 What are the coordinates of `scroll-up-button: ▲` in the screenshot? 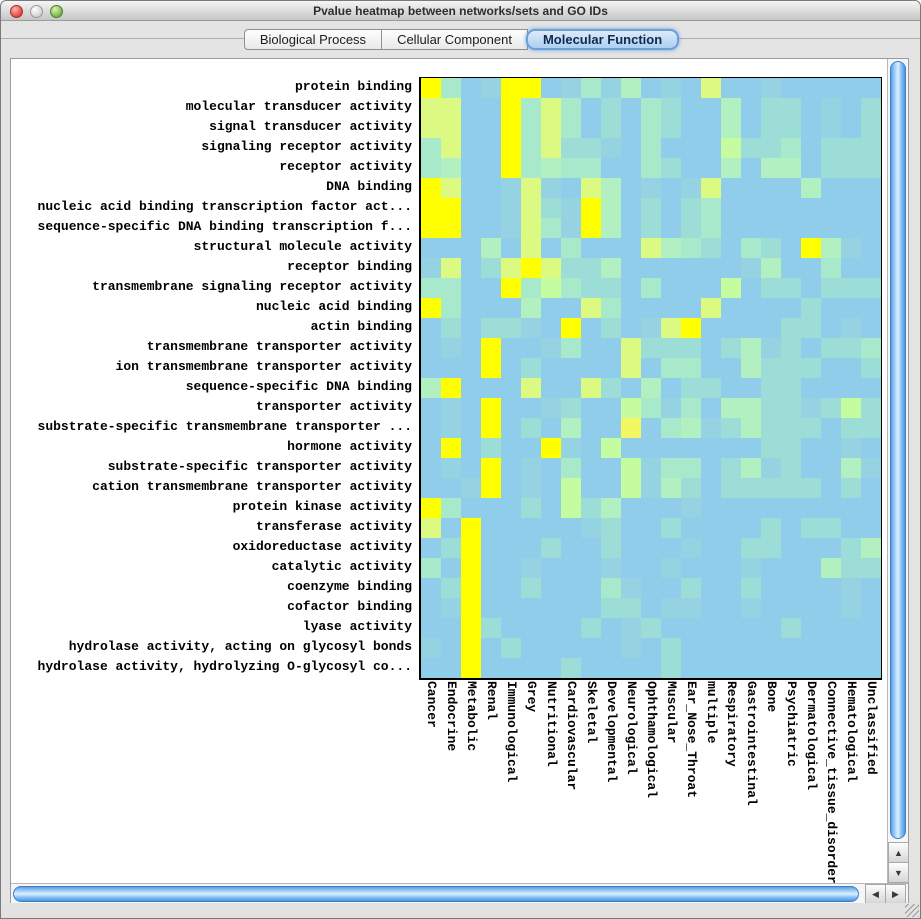 It's located at (898, 852).